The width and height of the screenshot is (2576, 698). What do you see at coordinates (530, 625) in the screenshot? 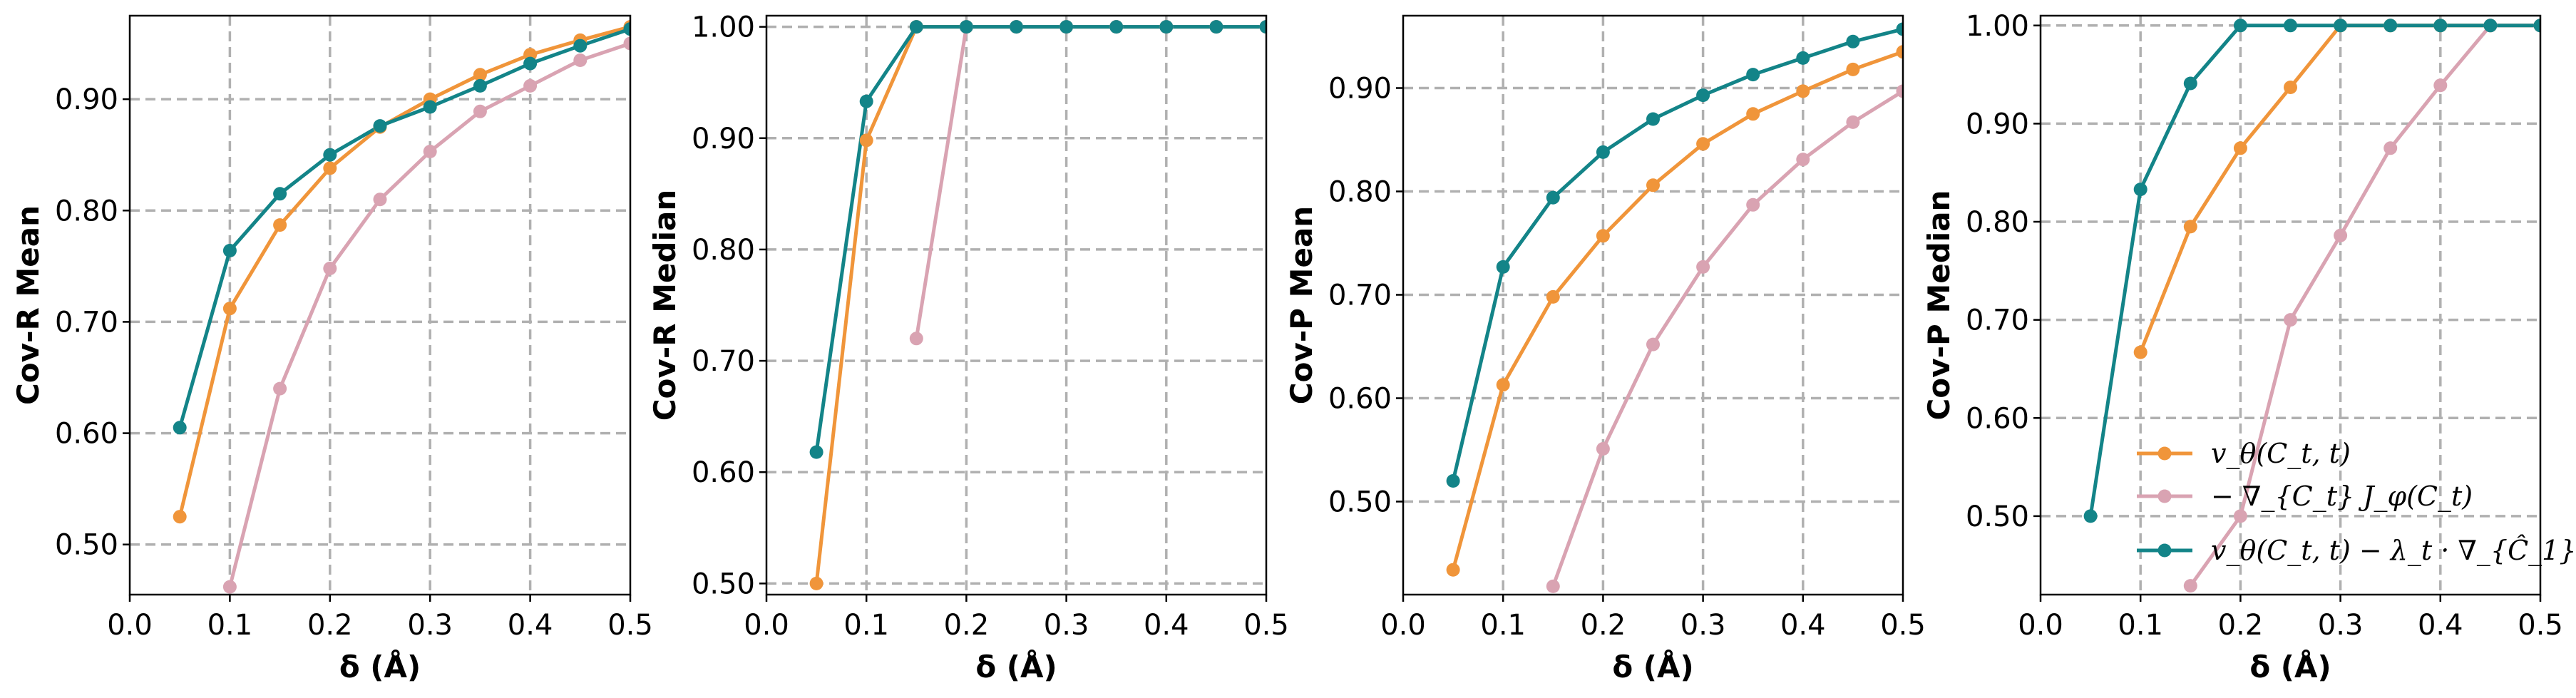
I see `x-tick-label: 0.4` at bounding box center [530, 625].